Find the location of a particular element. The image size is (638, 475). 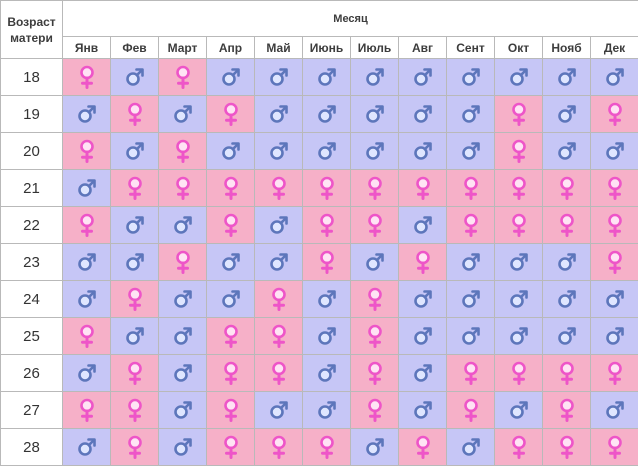

month-header-cell: Март is located at coordinates (182, 47).